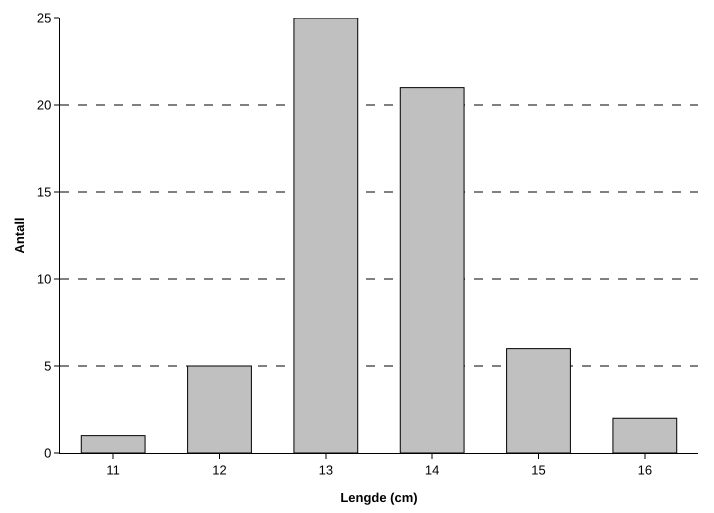 The width and height of the screenshot is (714, 513). What do you see at coordinates (219, 470) in the screenshot?
I see `x-tick-label: 12` at bounding box center [219, 470].